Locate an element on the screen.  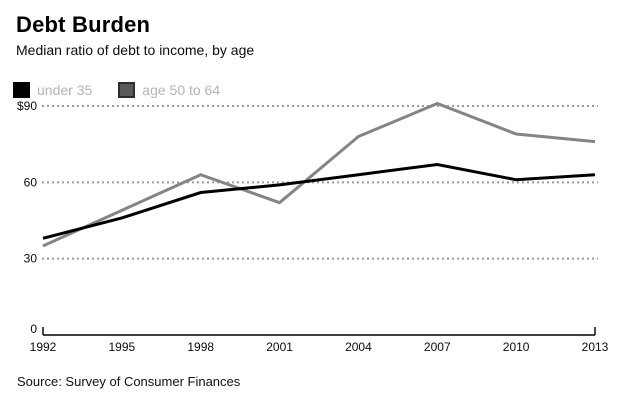
legend-item-under-35: under 35 is located at coordinates (52, 90).